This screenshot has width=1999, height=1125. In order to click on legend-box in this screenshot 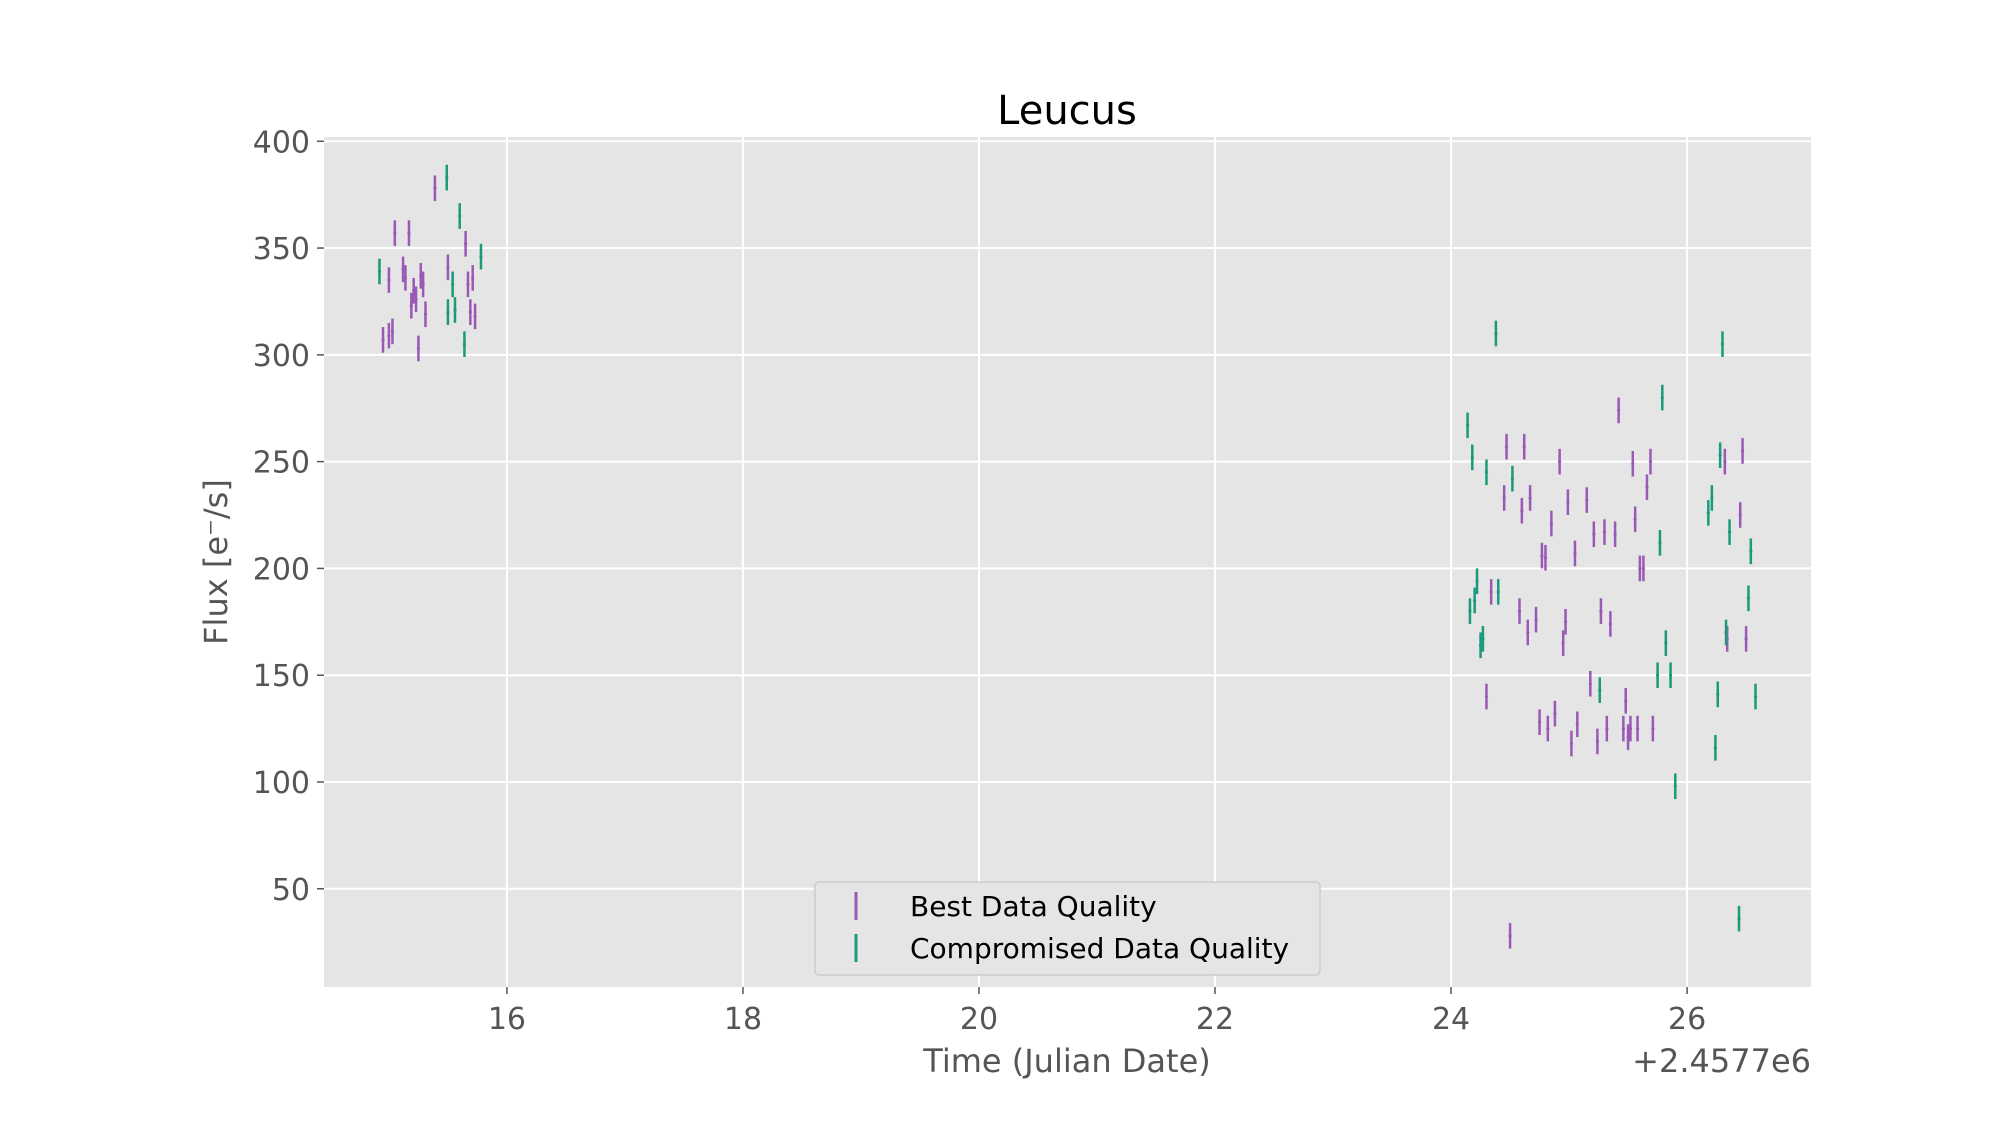, I will do `click(1067, 928)`.